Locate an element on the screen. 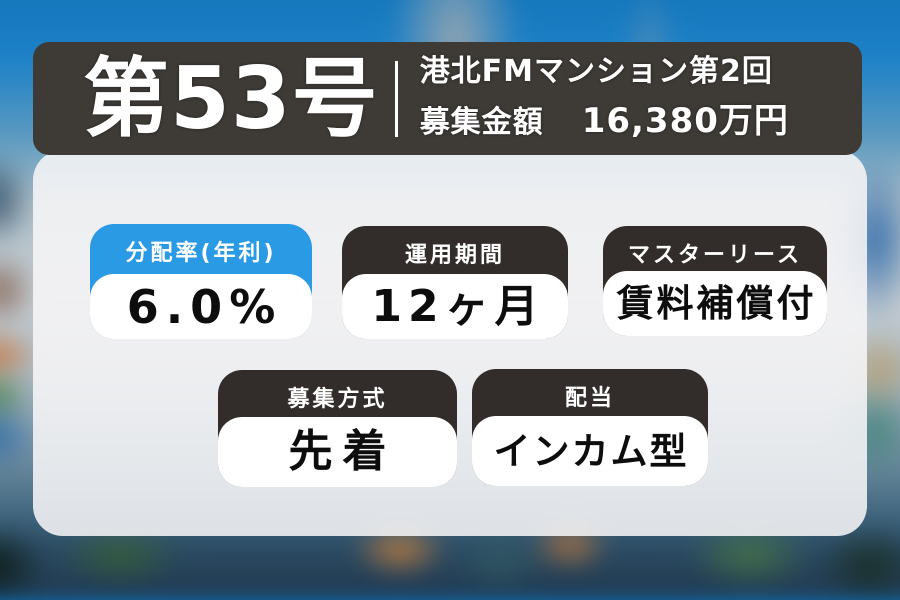 Image resolution: width=900 pixels, height=600 pixels. issue-number: 第53号 is located at coordinates (231, 98).